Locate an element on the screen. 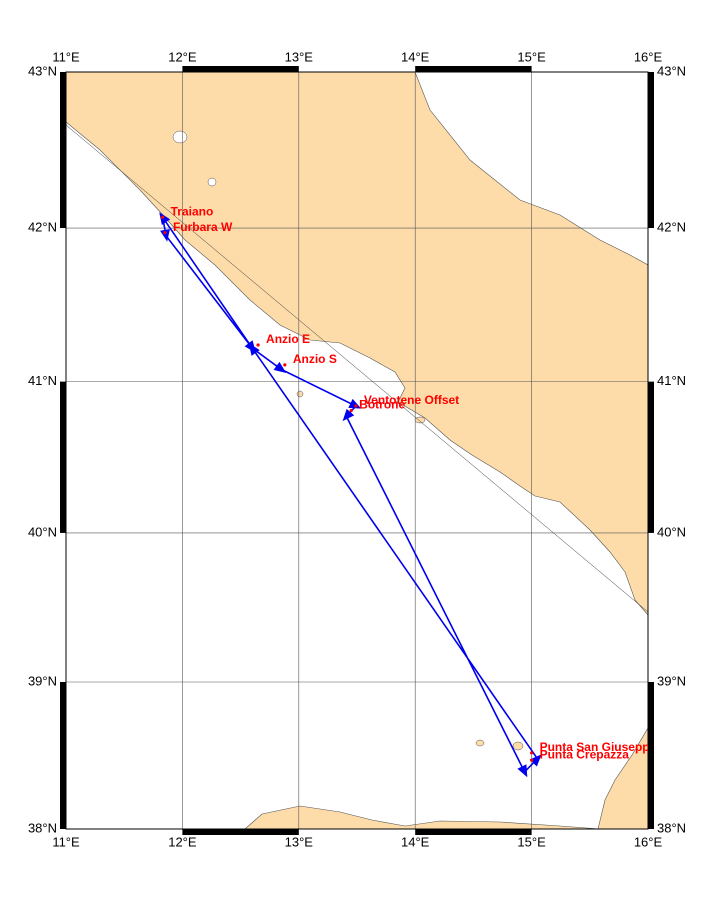  sicily is located at coordinates (422, 817).